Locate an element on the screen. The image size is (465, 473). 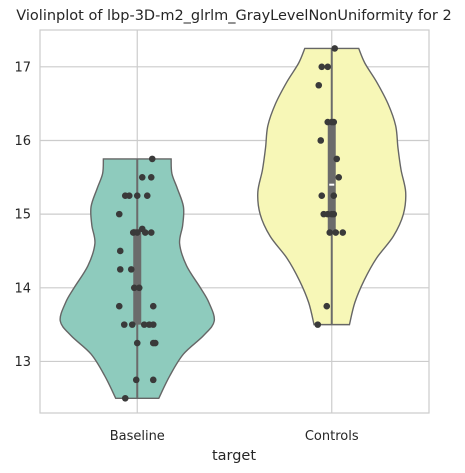
x-tick-label: Controls is located at coordinates (332, 436).